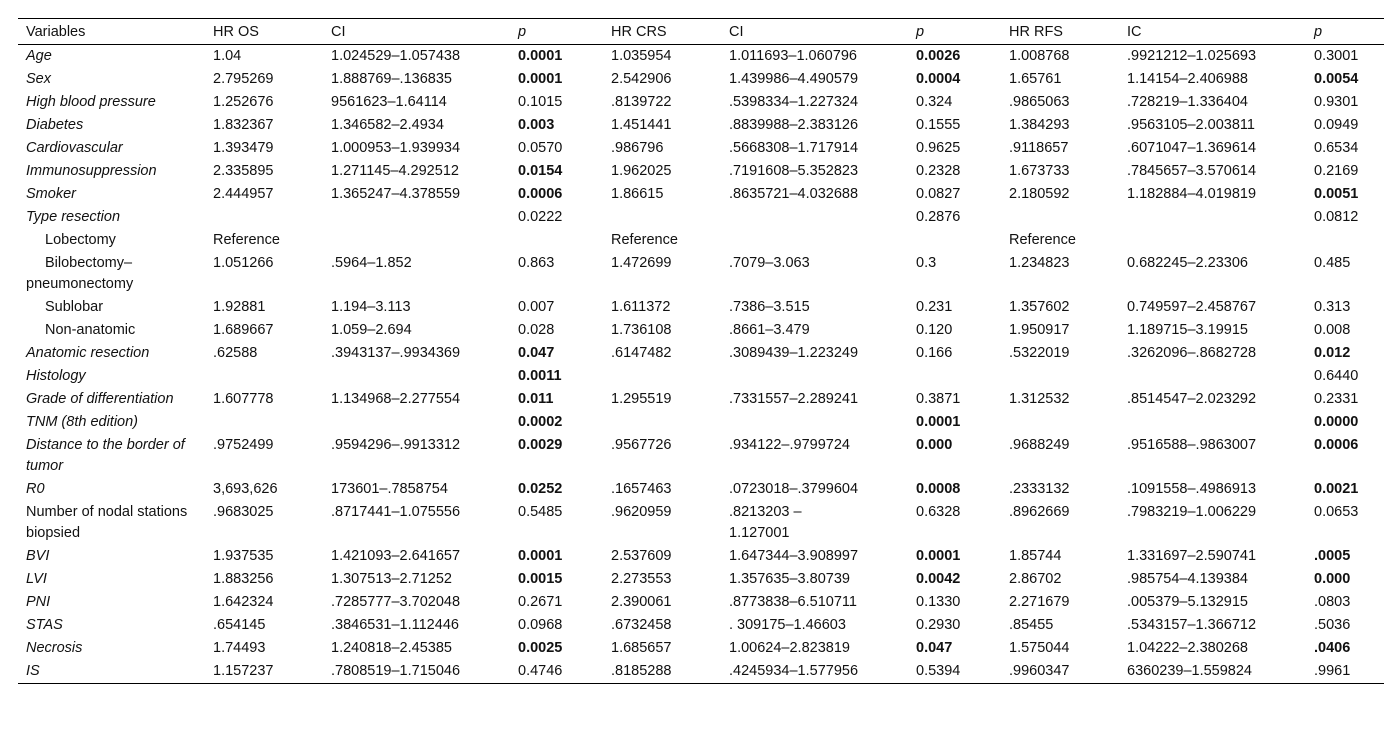 The width and height of the screenshot is (1397, 733). What do you see at coordinates (1134, 31) in the screenshot?
I see `column-header: IC` at bounding box center [1134, 31].